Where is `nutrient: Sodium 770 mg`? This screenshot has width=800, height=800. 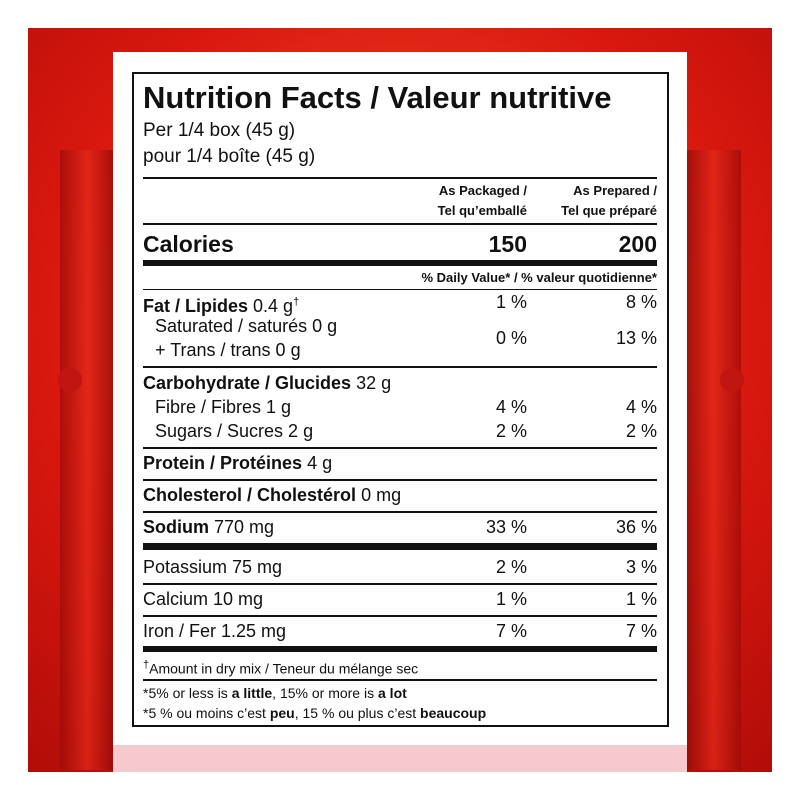
nutrient: Sodium 770 mg is located at coordinates (208, 527).